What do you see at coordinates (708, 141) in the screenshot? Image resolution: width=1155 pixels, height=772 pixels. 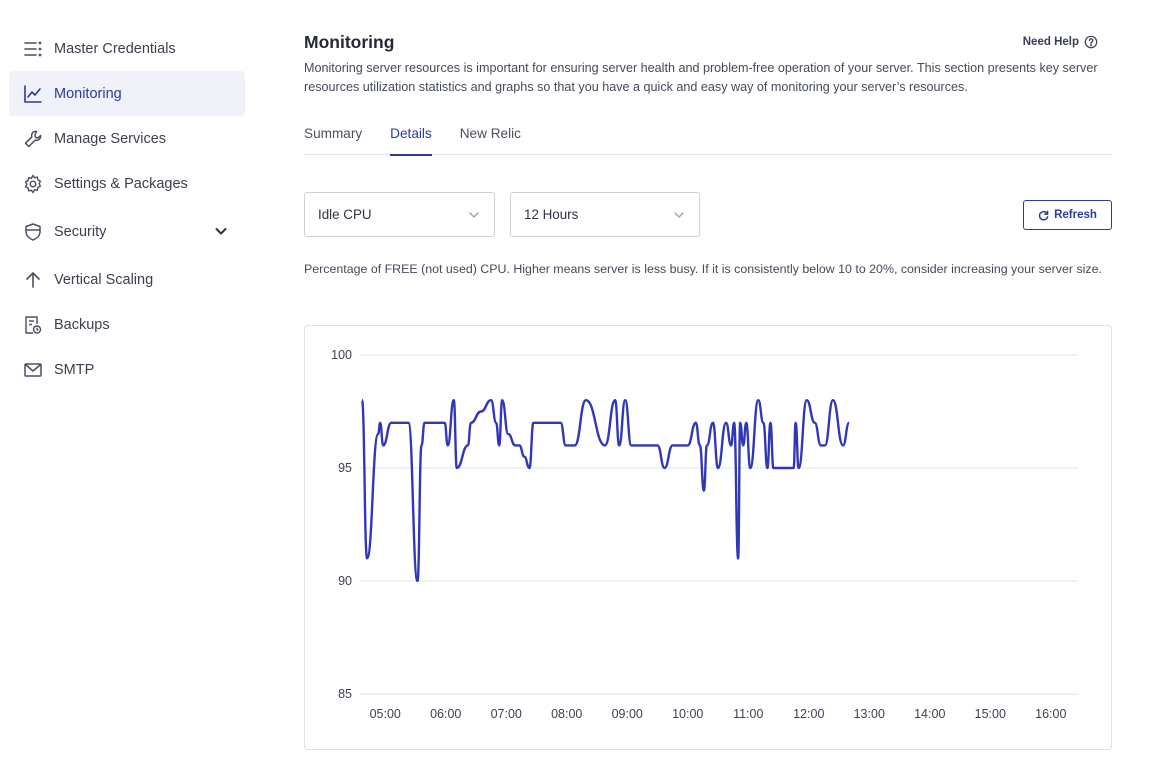 I see `tab-bar: Summary Details New Relic` at bounding box center [708, 141].